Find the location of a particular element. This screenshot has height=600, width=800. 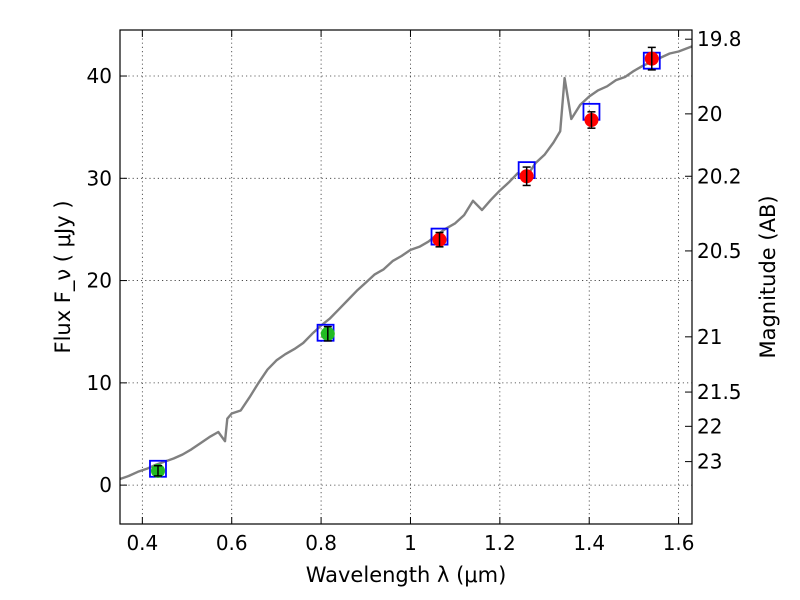

y2-tick-label: 20.2 is located at coordinates (719, 176).